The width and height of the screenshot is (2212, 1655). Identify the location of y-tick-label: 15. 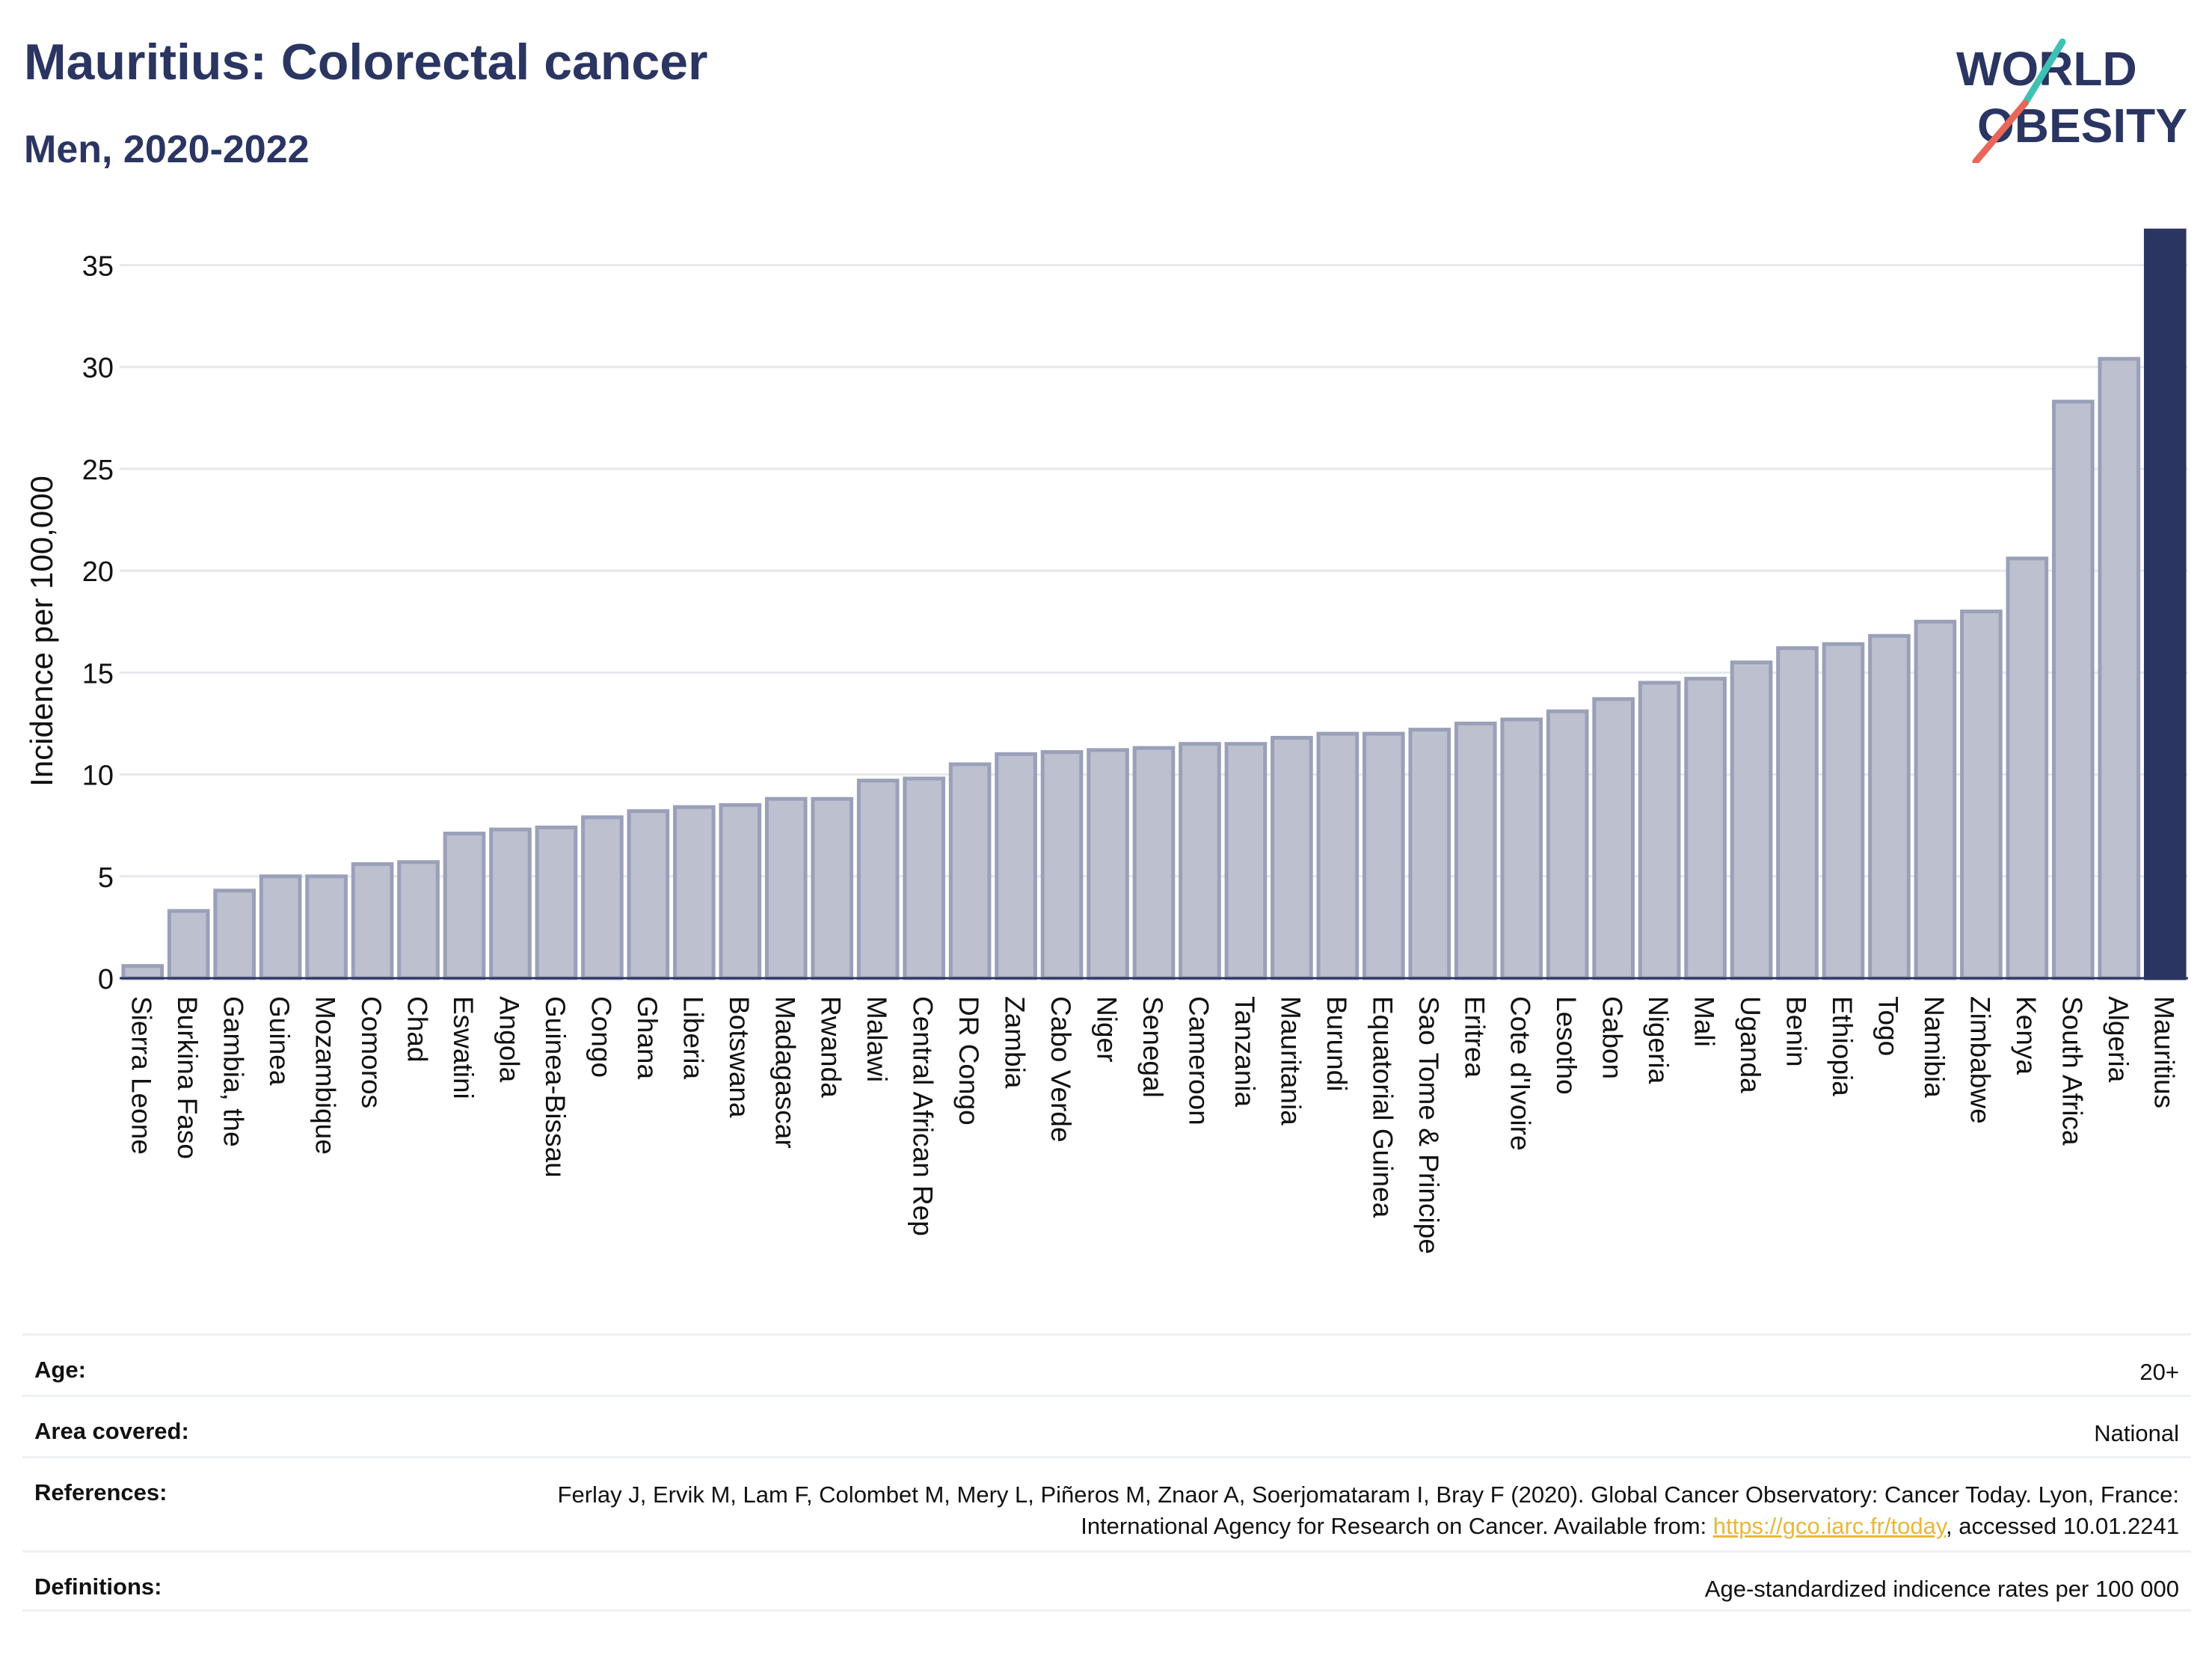
(98, 674).